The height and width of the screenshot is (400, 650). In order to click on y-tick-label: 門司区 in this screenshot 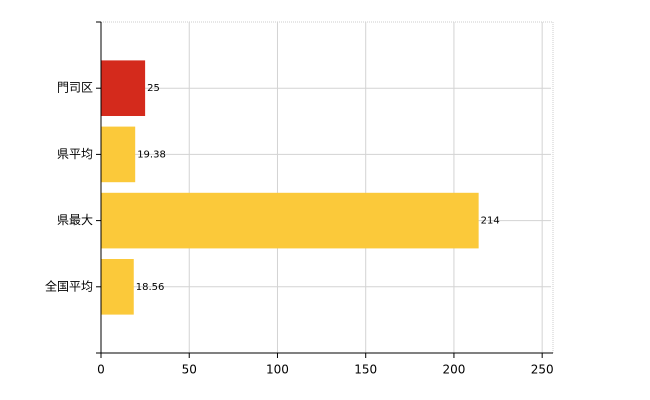, I will do `click(75, 88)`.